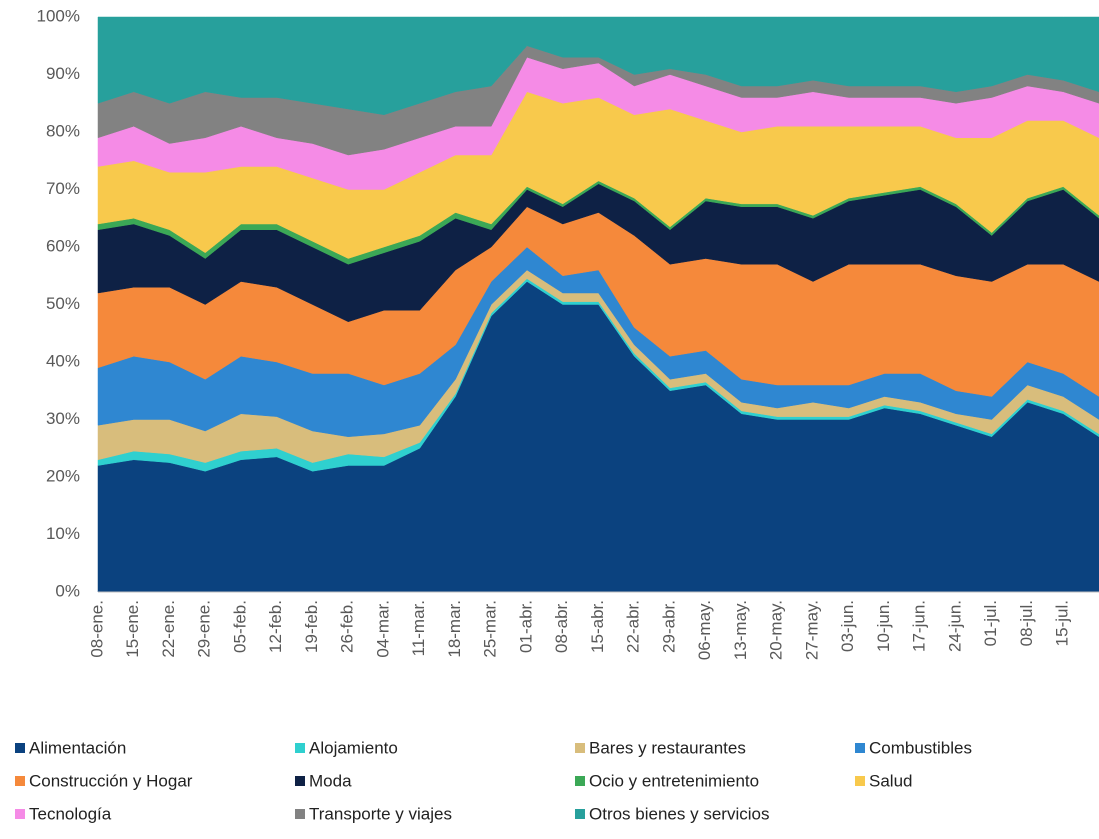 This screenshot has height=839, width=1099. I want to click on x-tick-label: 24-jun., so click(954, 626).